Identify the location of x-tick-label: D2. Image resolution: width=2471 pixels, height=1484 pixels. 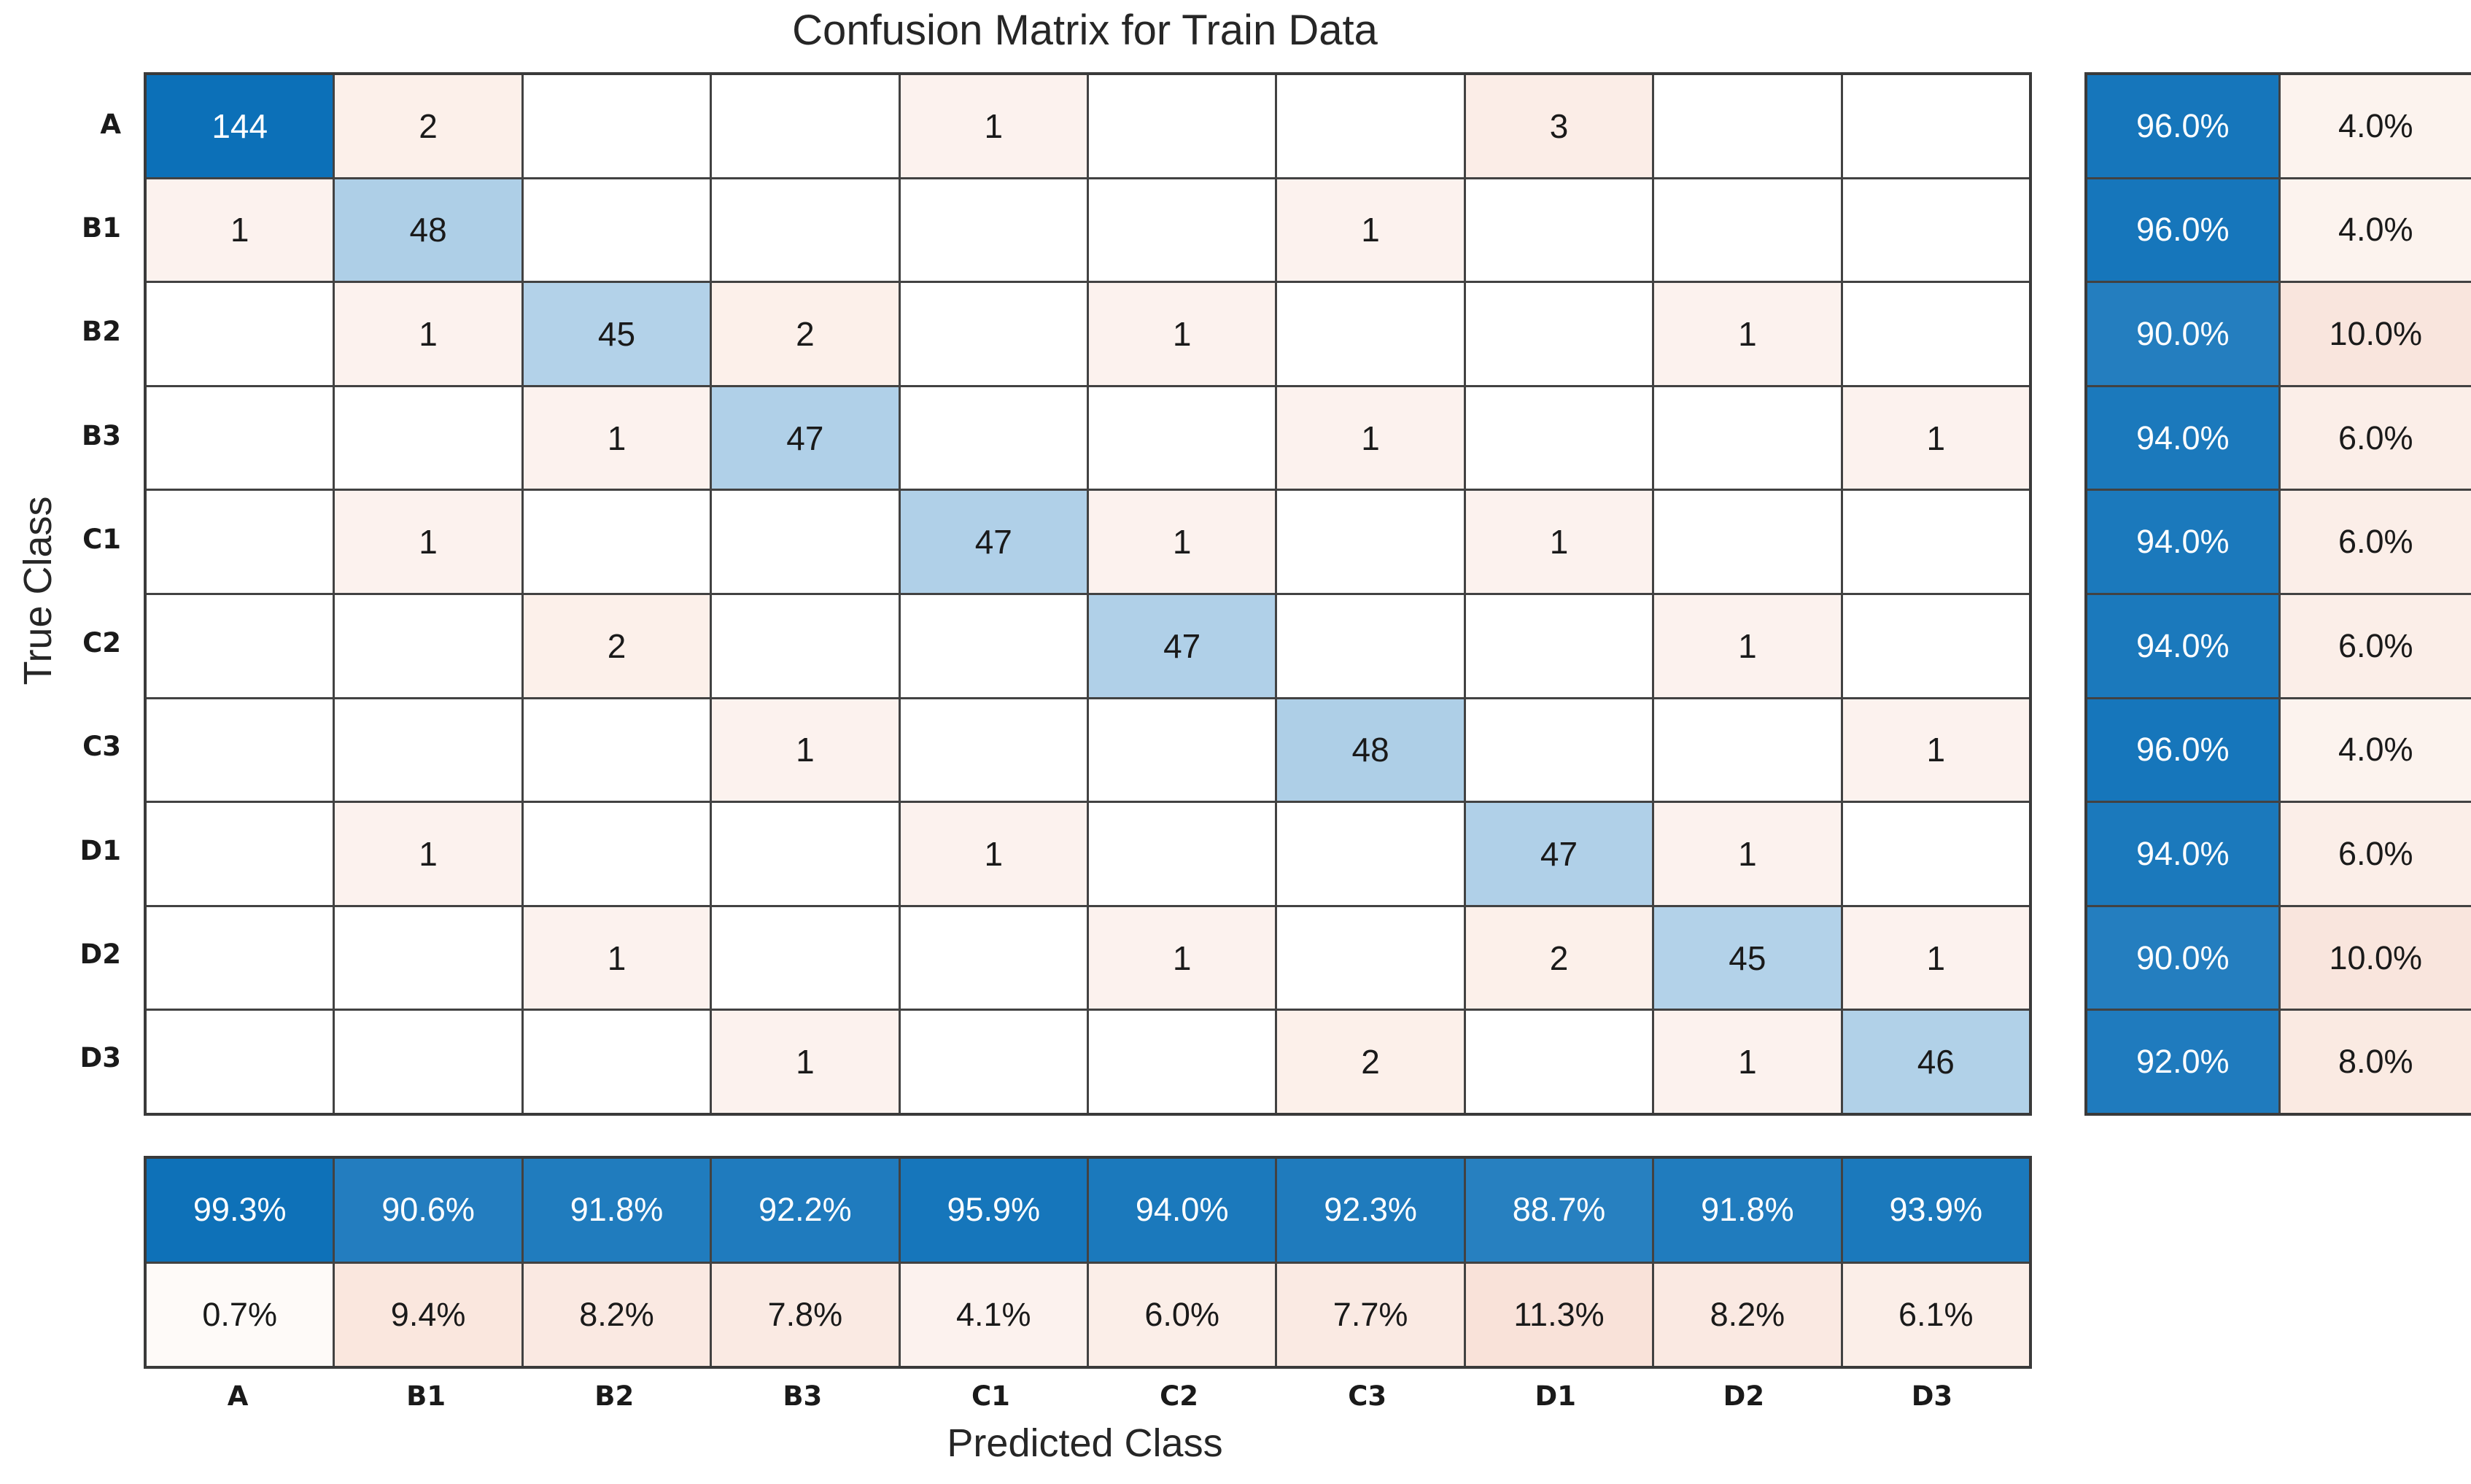
(1744, 1396).